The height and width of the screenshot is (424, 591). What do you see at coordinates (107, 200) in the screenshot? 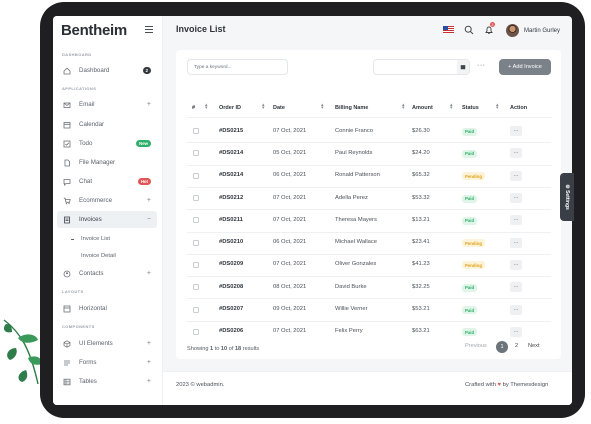
I see `sidebar-item-ecommerce: Ecommerce +` at bounding box center [107, 200].